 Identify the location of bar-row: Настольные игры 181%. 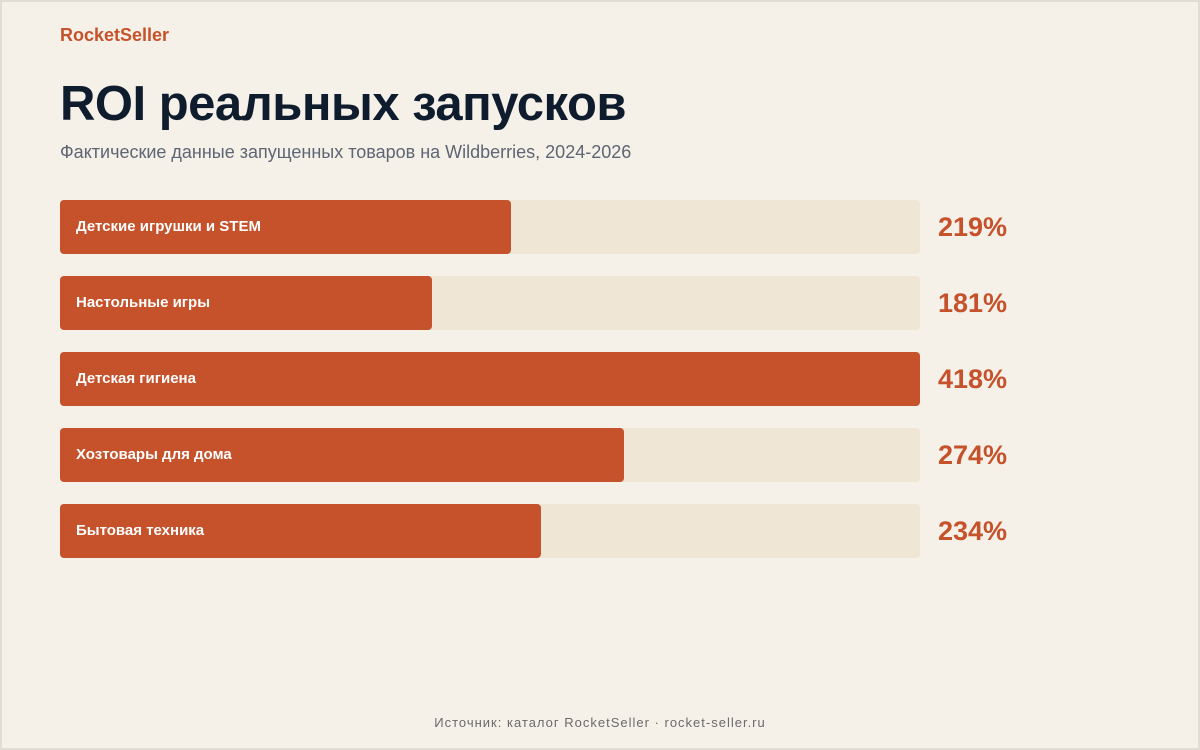
(560, 303).